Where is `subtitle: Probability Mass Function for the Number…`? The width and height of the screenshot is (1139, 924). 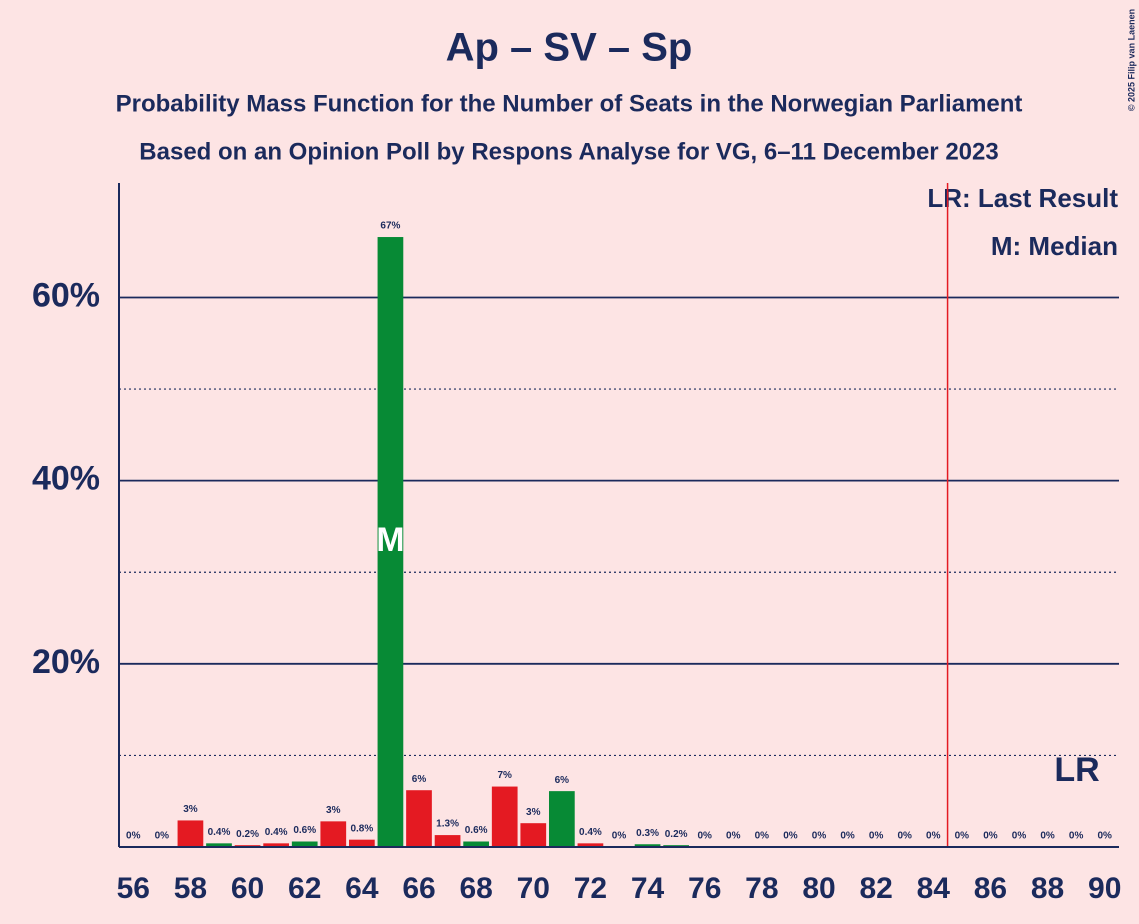 subtitle: Probability Mass Function for the Number… is located at coordinates (569, 103).